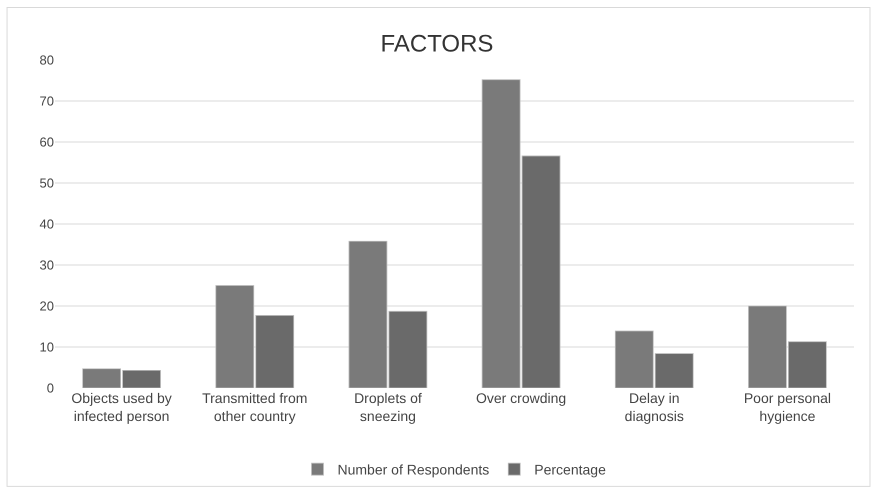  I want to click on y-tick-label: 30, so click(47, 265).